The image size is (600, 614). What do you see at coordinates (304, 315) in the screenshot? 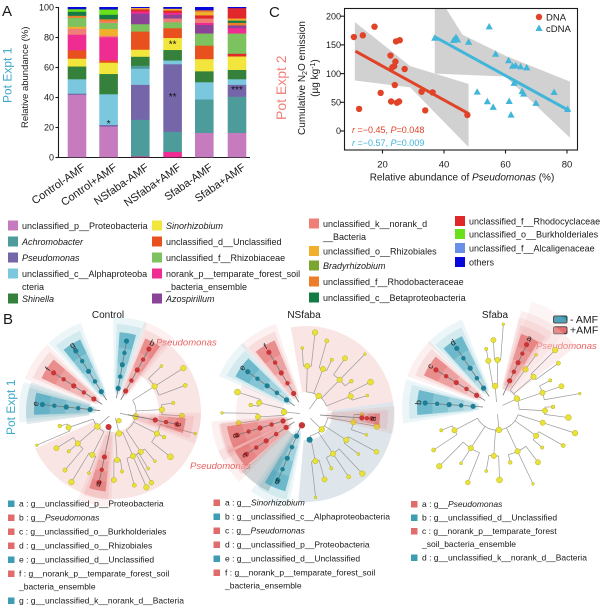
I see `svg-text: NSfaba` at bounding box center [304, 315].